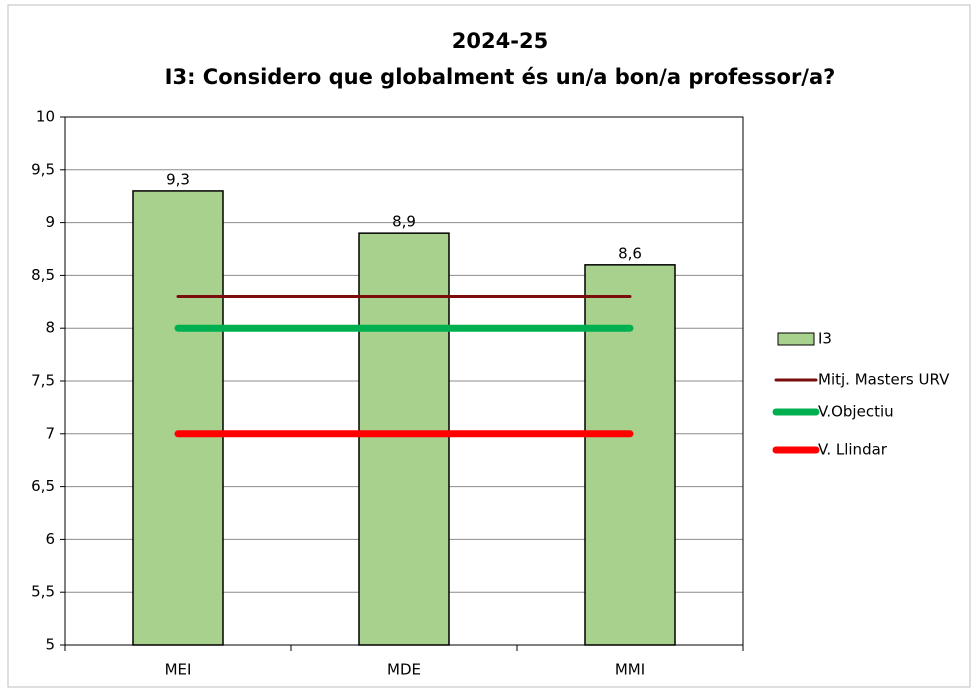 Image resolution: width=978 pixels, height=693 pixels. I want to click on y-tick-label: 9, so click(50, 222).